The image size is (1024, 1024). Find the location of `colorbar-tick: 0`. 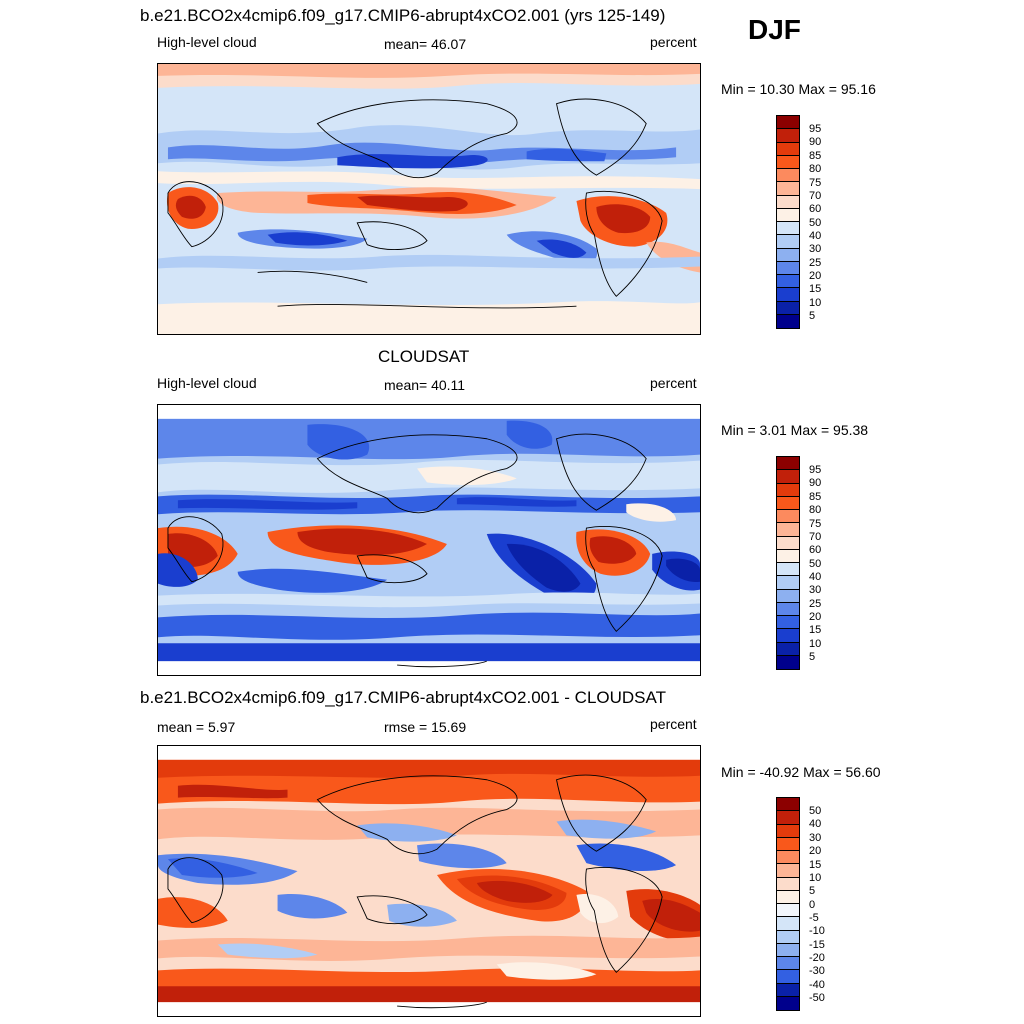

colorbar-tick: 0 is located at coordinates (812, 905).